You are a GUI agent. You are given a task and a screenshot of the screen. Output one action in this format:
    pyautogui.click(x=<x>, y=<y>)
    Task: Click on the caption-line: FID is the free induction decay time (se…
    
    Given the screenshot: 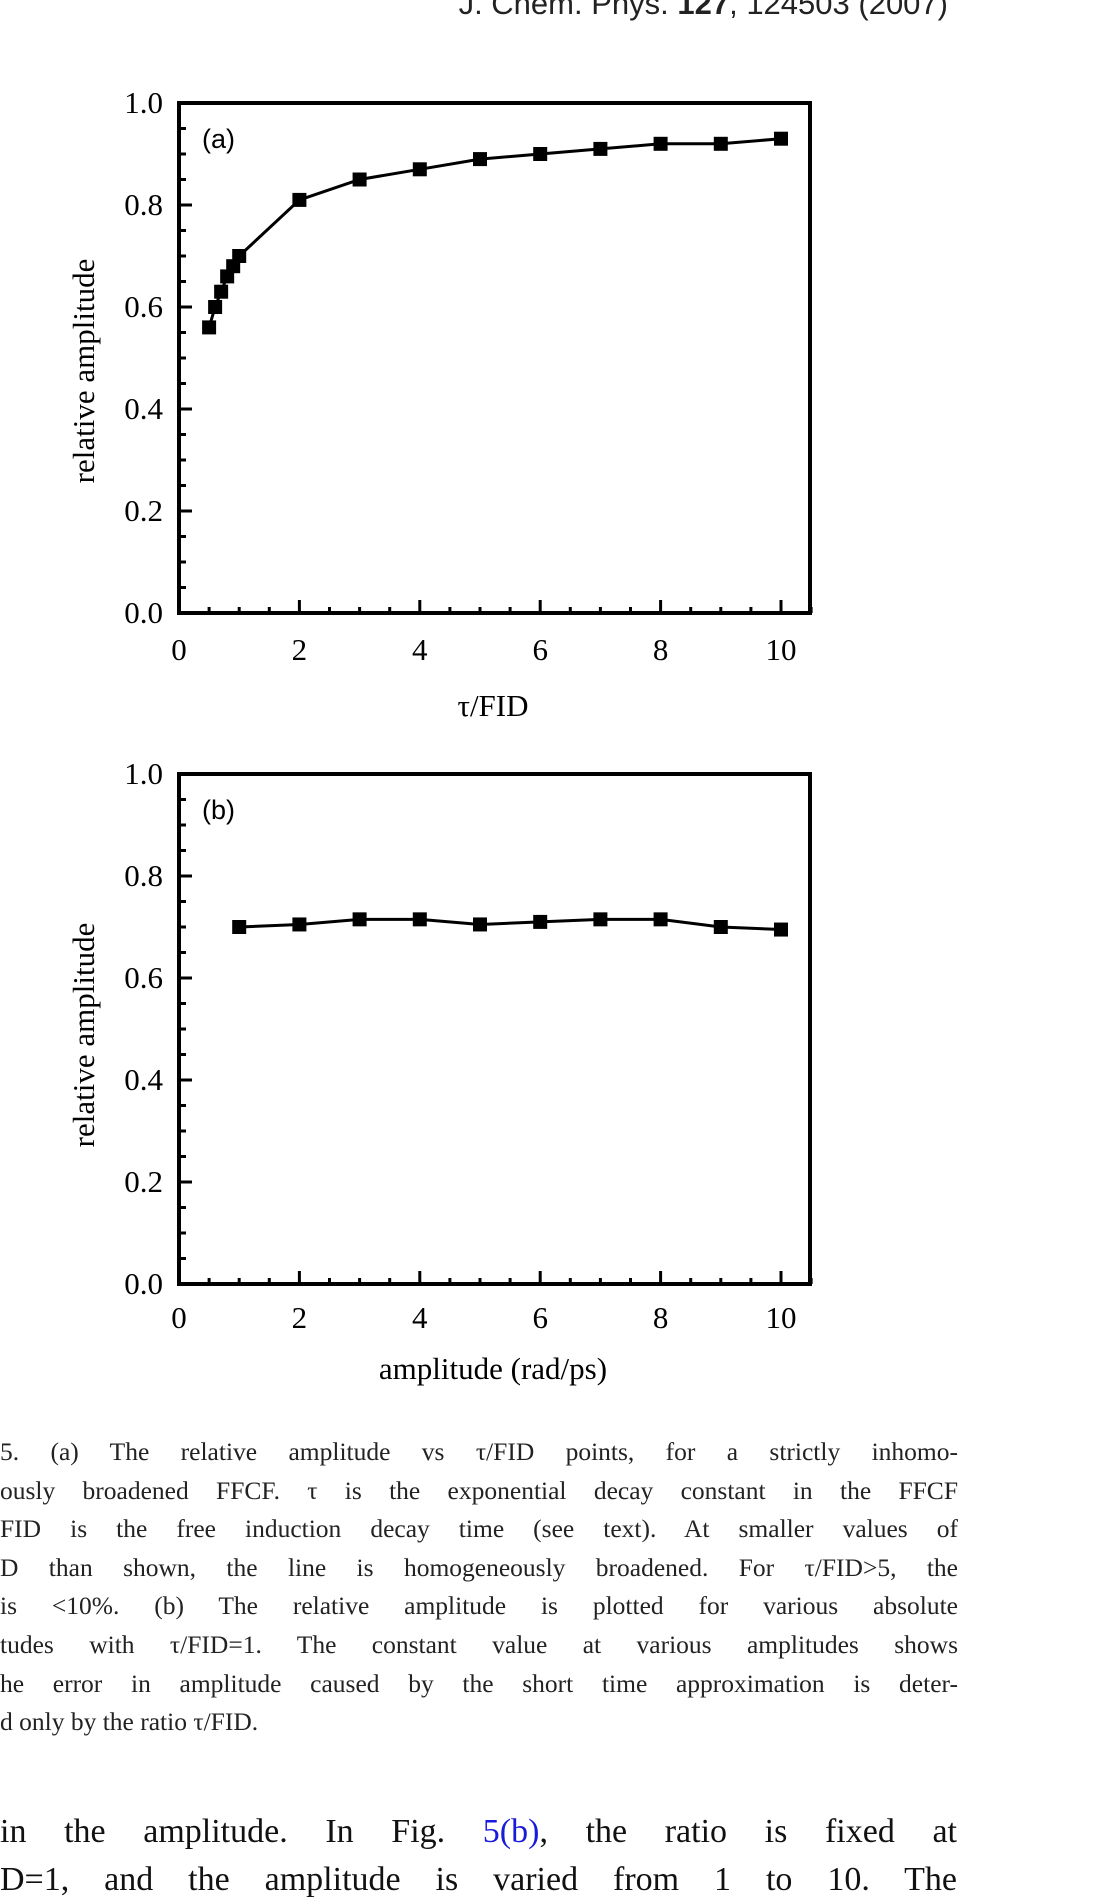 What is the action you would take?
    pyautogui.click(x=479, y=1529)
    